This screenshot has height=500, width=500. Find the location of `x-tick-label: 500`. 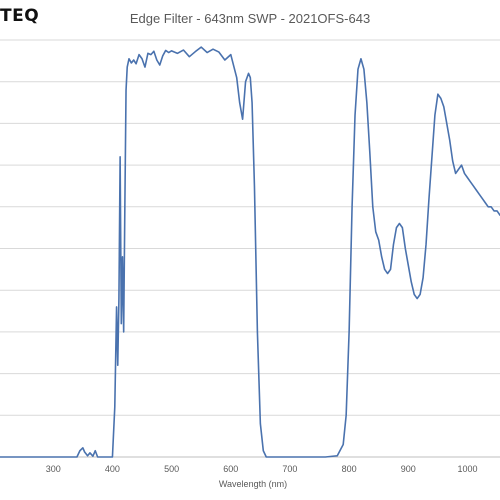

x-tick-label: 500 is located at coordinates (171, 469).